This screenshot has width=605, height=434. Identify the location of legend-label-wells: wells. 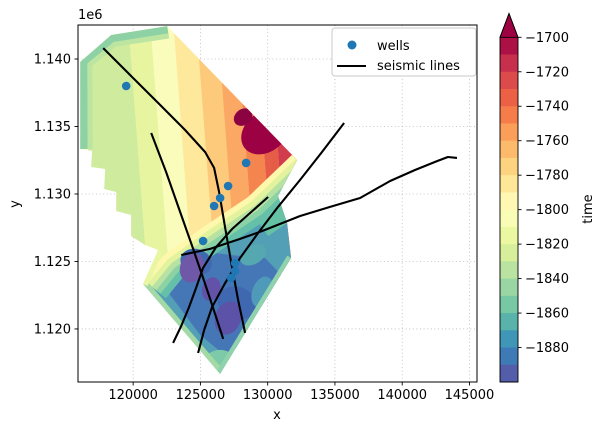
(393, 46).